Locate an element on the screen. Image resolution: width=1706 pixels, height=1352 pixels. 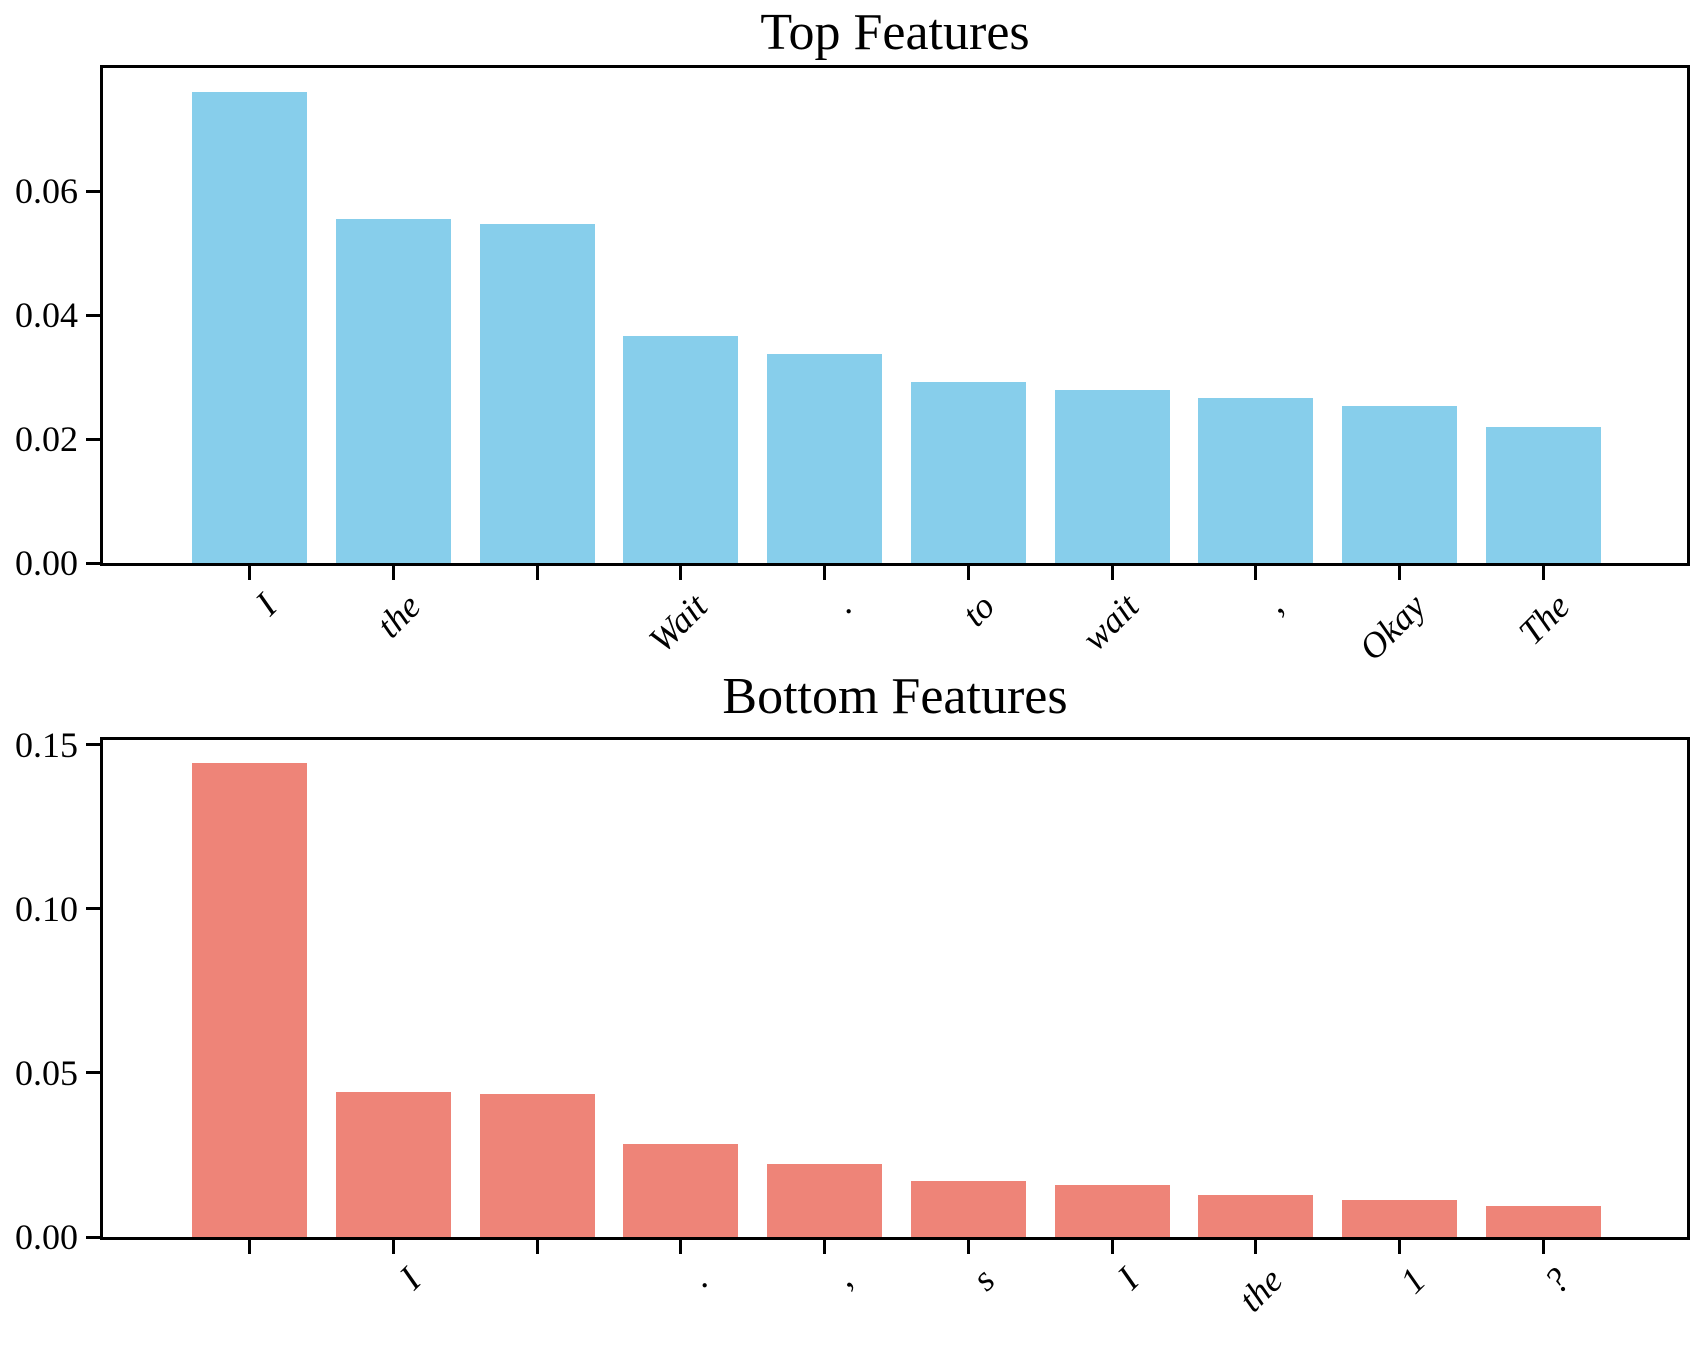
x-tick-label: Wait is located at coordinates (678, 623).